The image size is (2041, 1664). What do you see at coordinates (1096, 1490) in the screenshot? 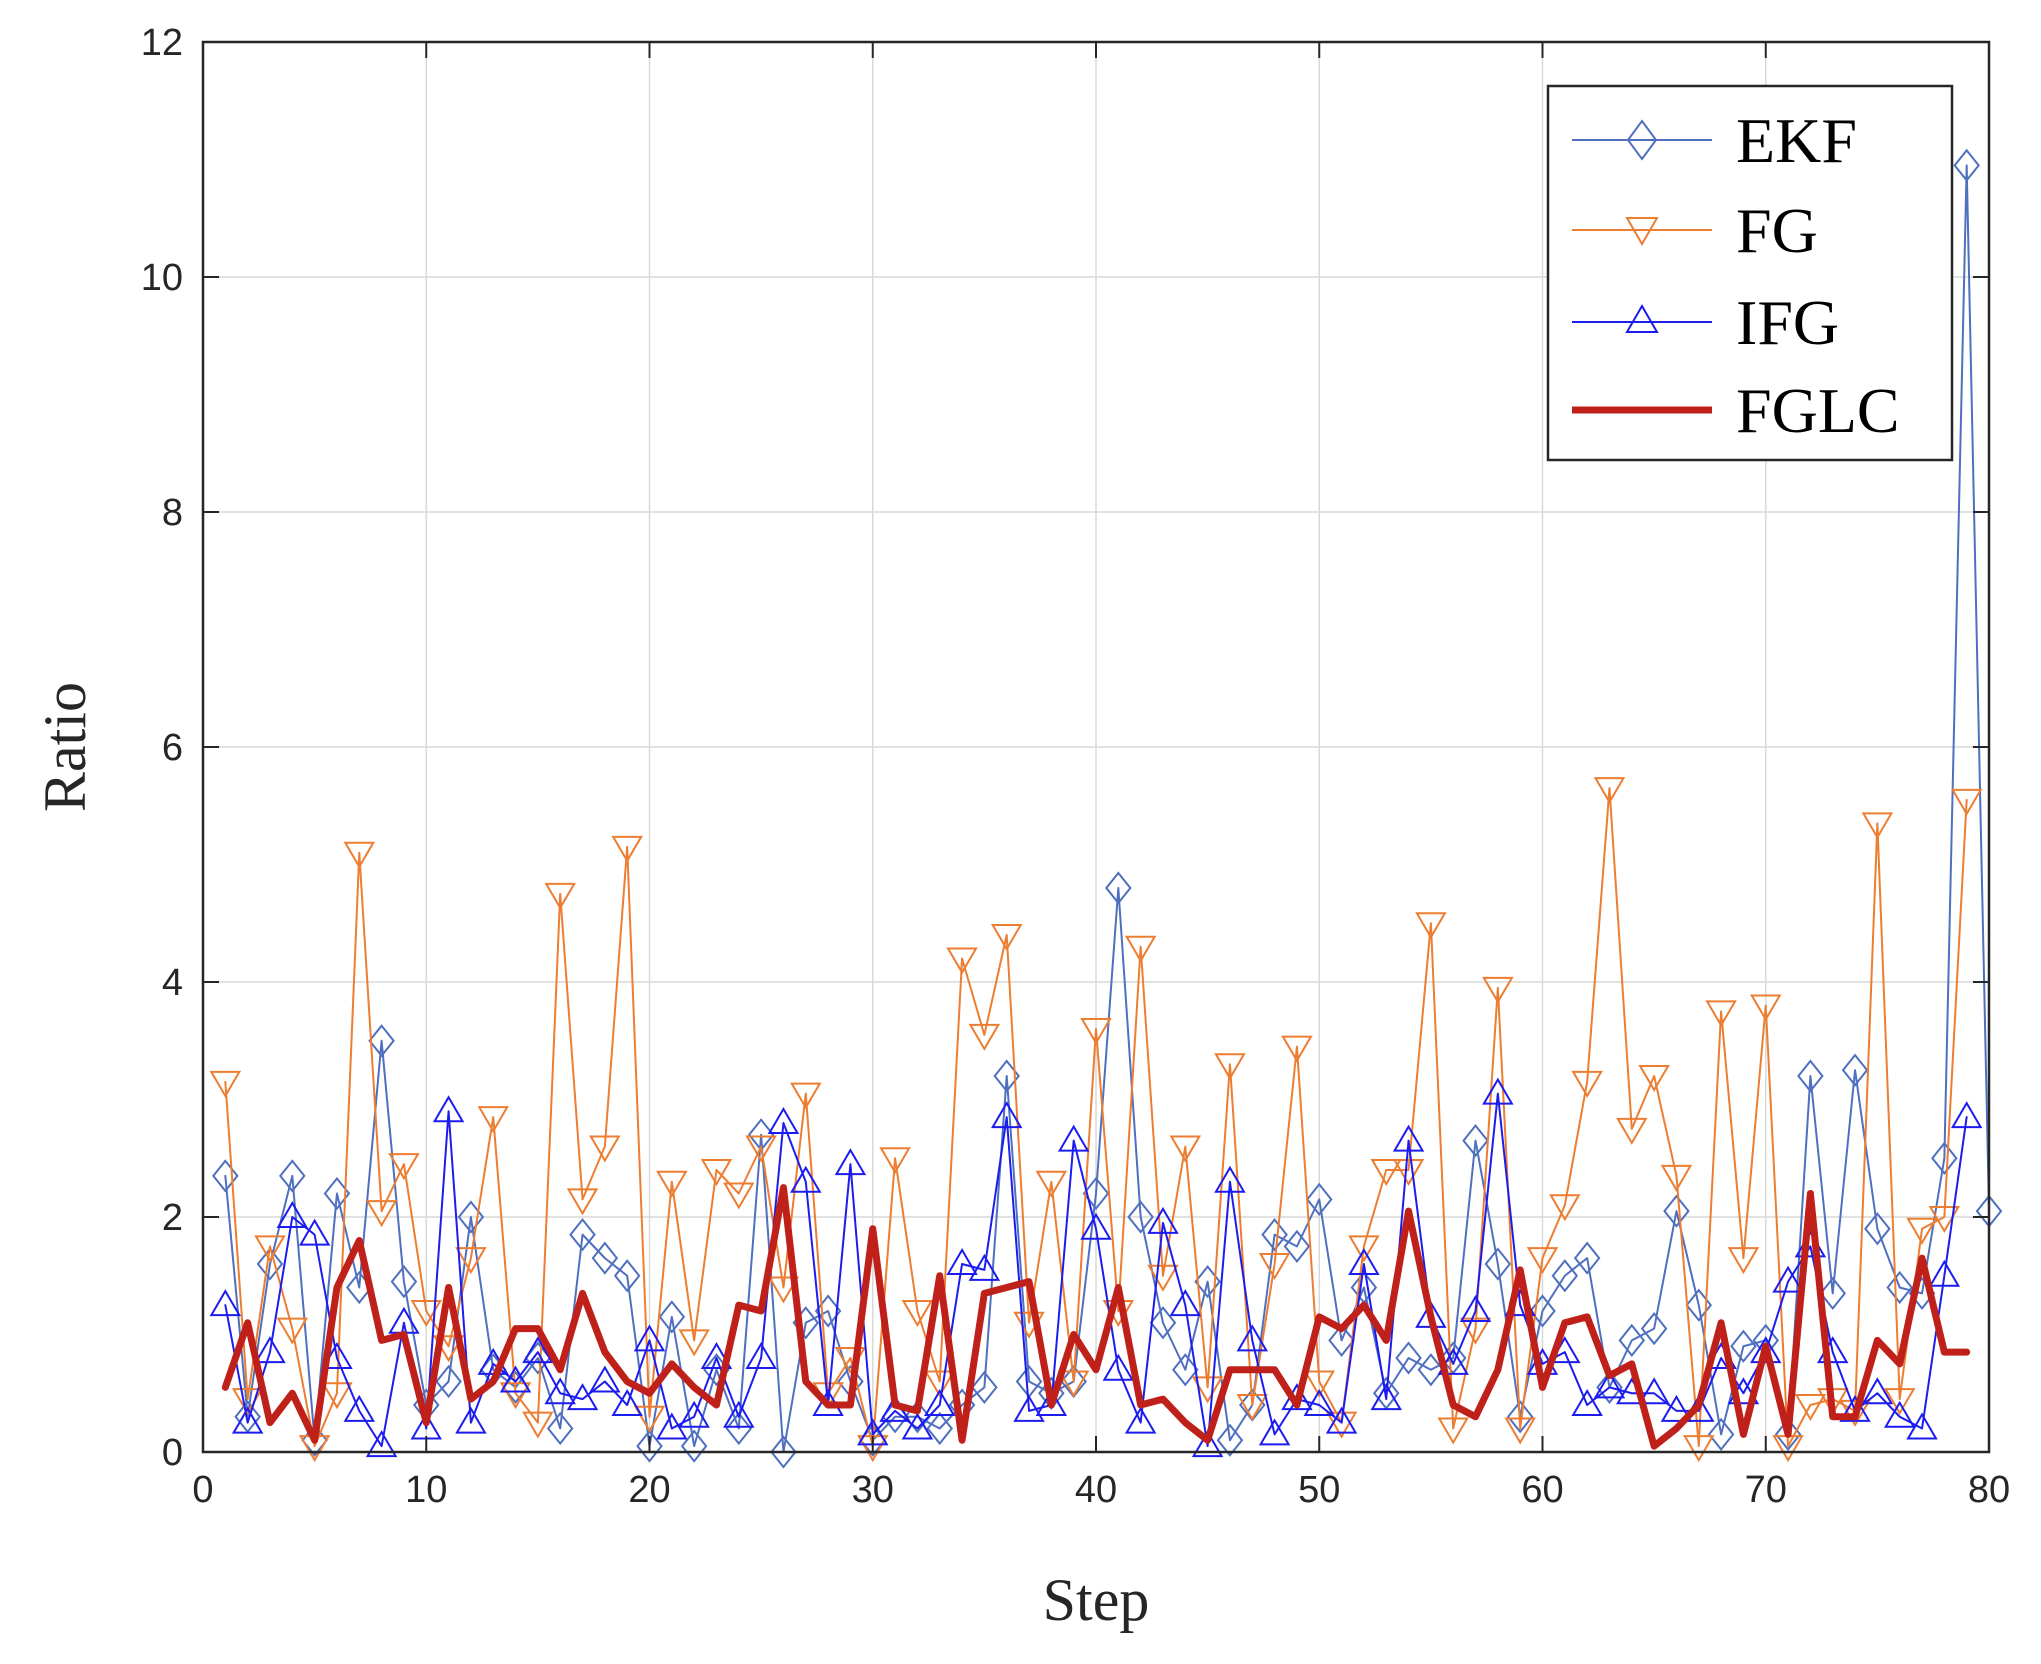
I see `x-tick-label: 40` at bounding box center [1096, 1490].